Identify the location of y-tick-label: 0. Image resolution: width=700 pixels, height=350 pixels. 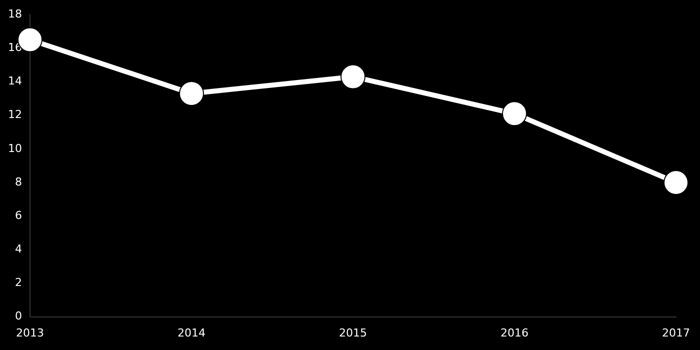
(18, 316).